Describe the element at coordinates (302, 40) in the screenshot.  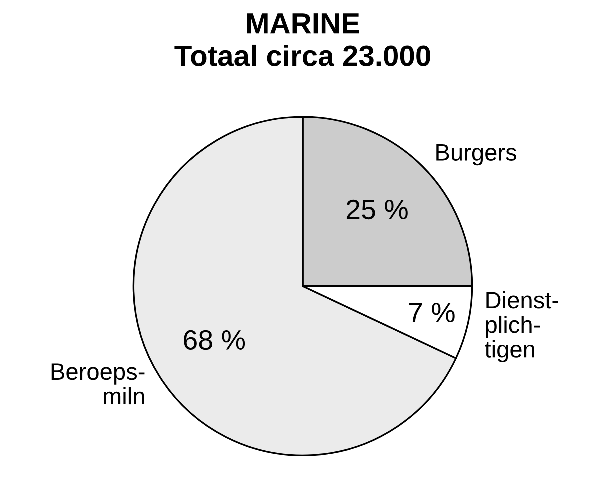
I see `chart-title: MARINE Totaal circa 23.000` at that location.